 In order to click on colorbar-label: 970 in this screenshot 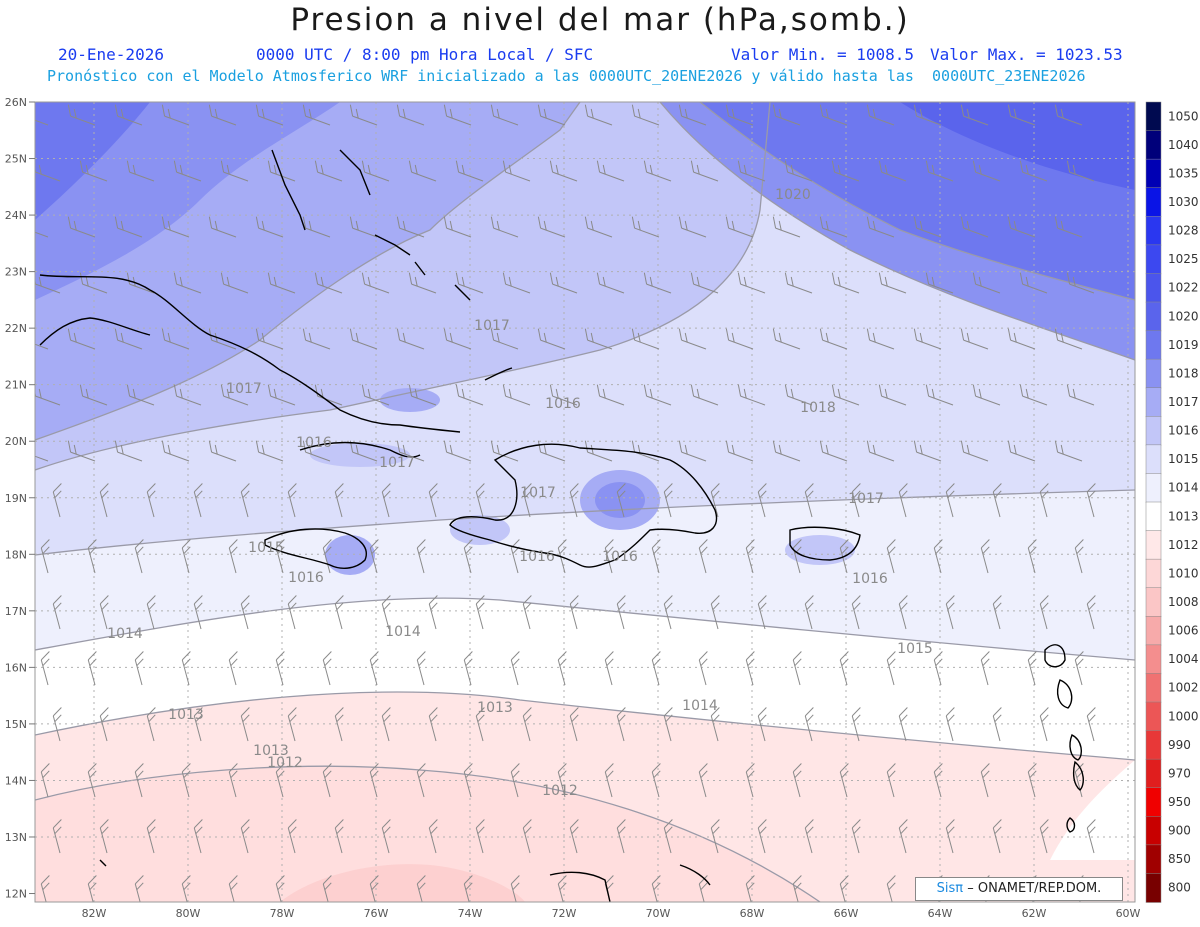, I will do `click(1179, 773)`.